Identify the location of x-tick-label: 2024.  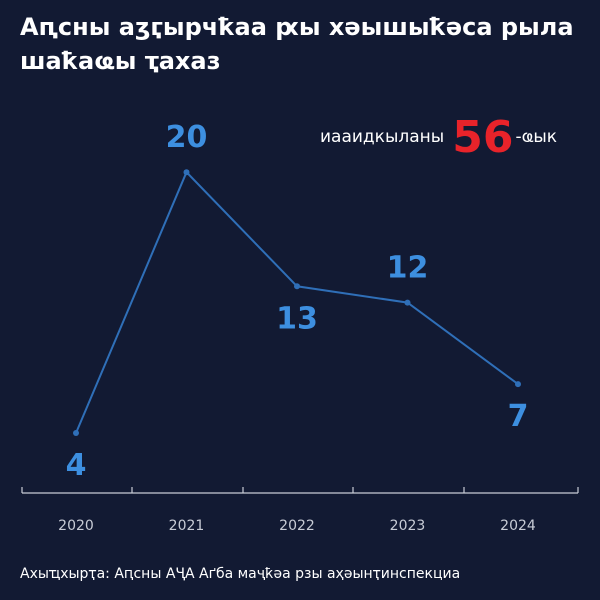
(518, 526).